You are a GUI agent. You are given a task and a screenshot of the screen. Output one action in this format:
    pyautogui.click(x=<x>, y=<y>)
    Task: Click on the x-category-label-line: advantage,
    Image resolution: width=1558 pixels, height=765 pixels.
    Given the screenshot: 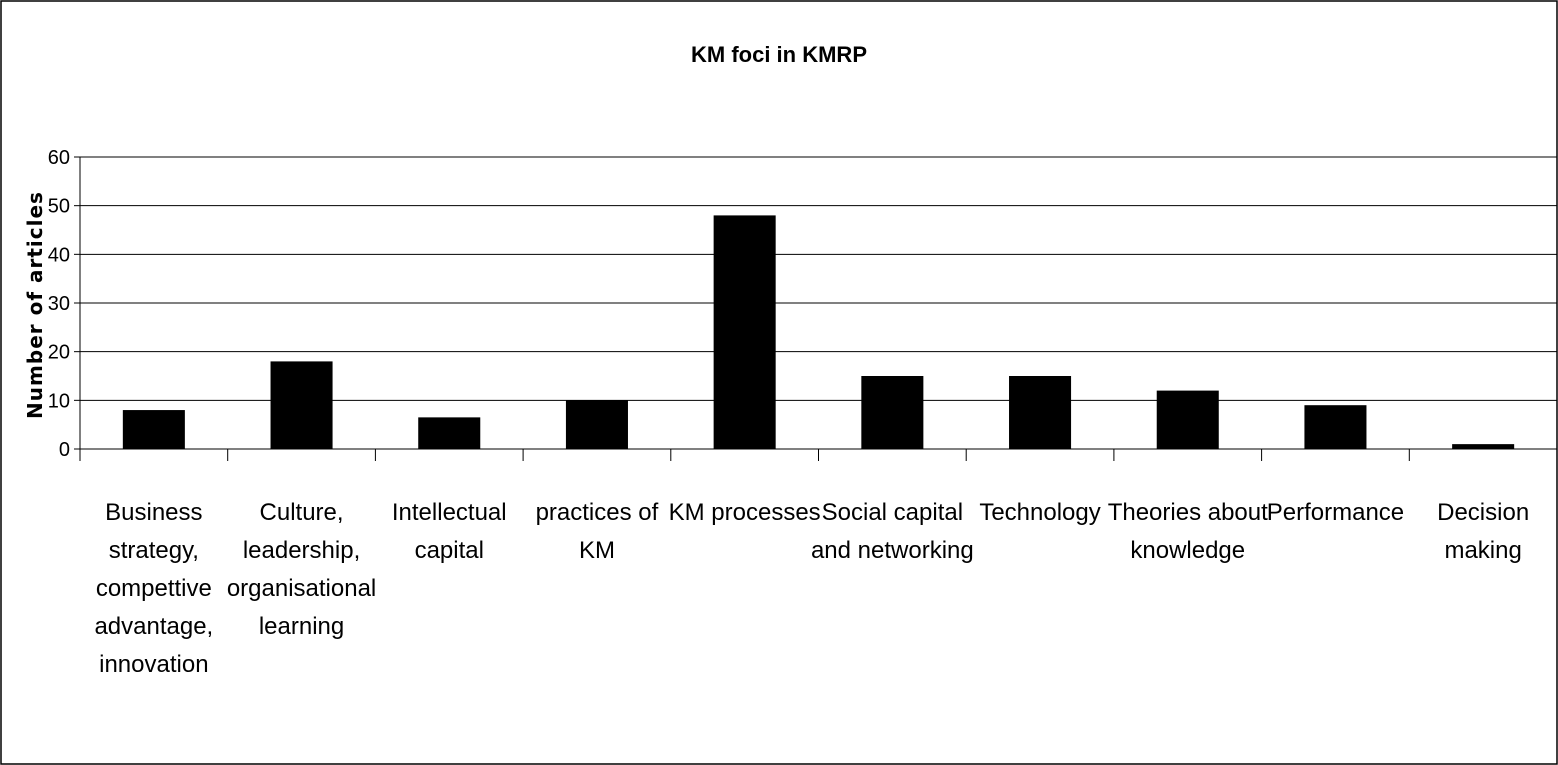 What is the action you would take?
    pyautogui.click(x=153, y=626)
    